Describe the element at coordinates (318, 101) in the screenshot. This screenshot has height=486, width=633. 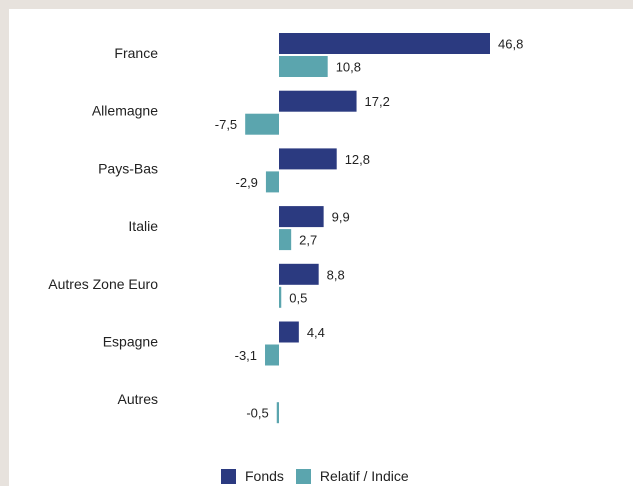
I see `bar-fonds-allemagne` at that location.